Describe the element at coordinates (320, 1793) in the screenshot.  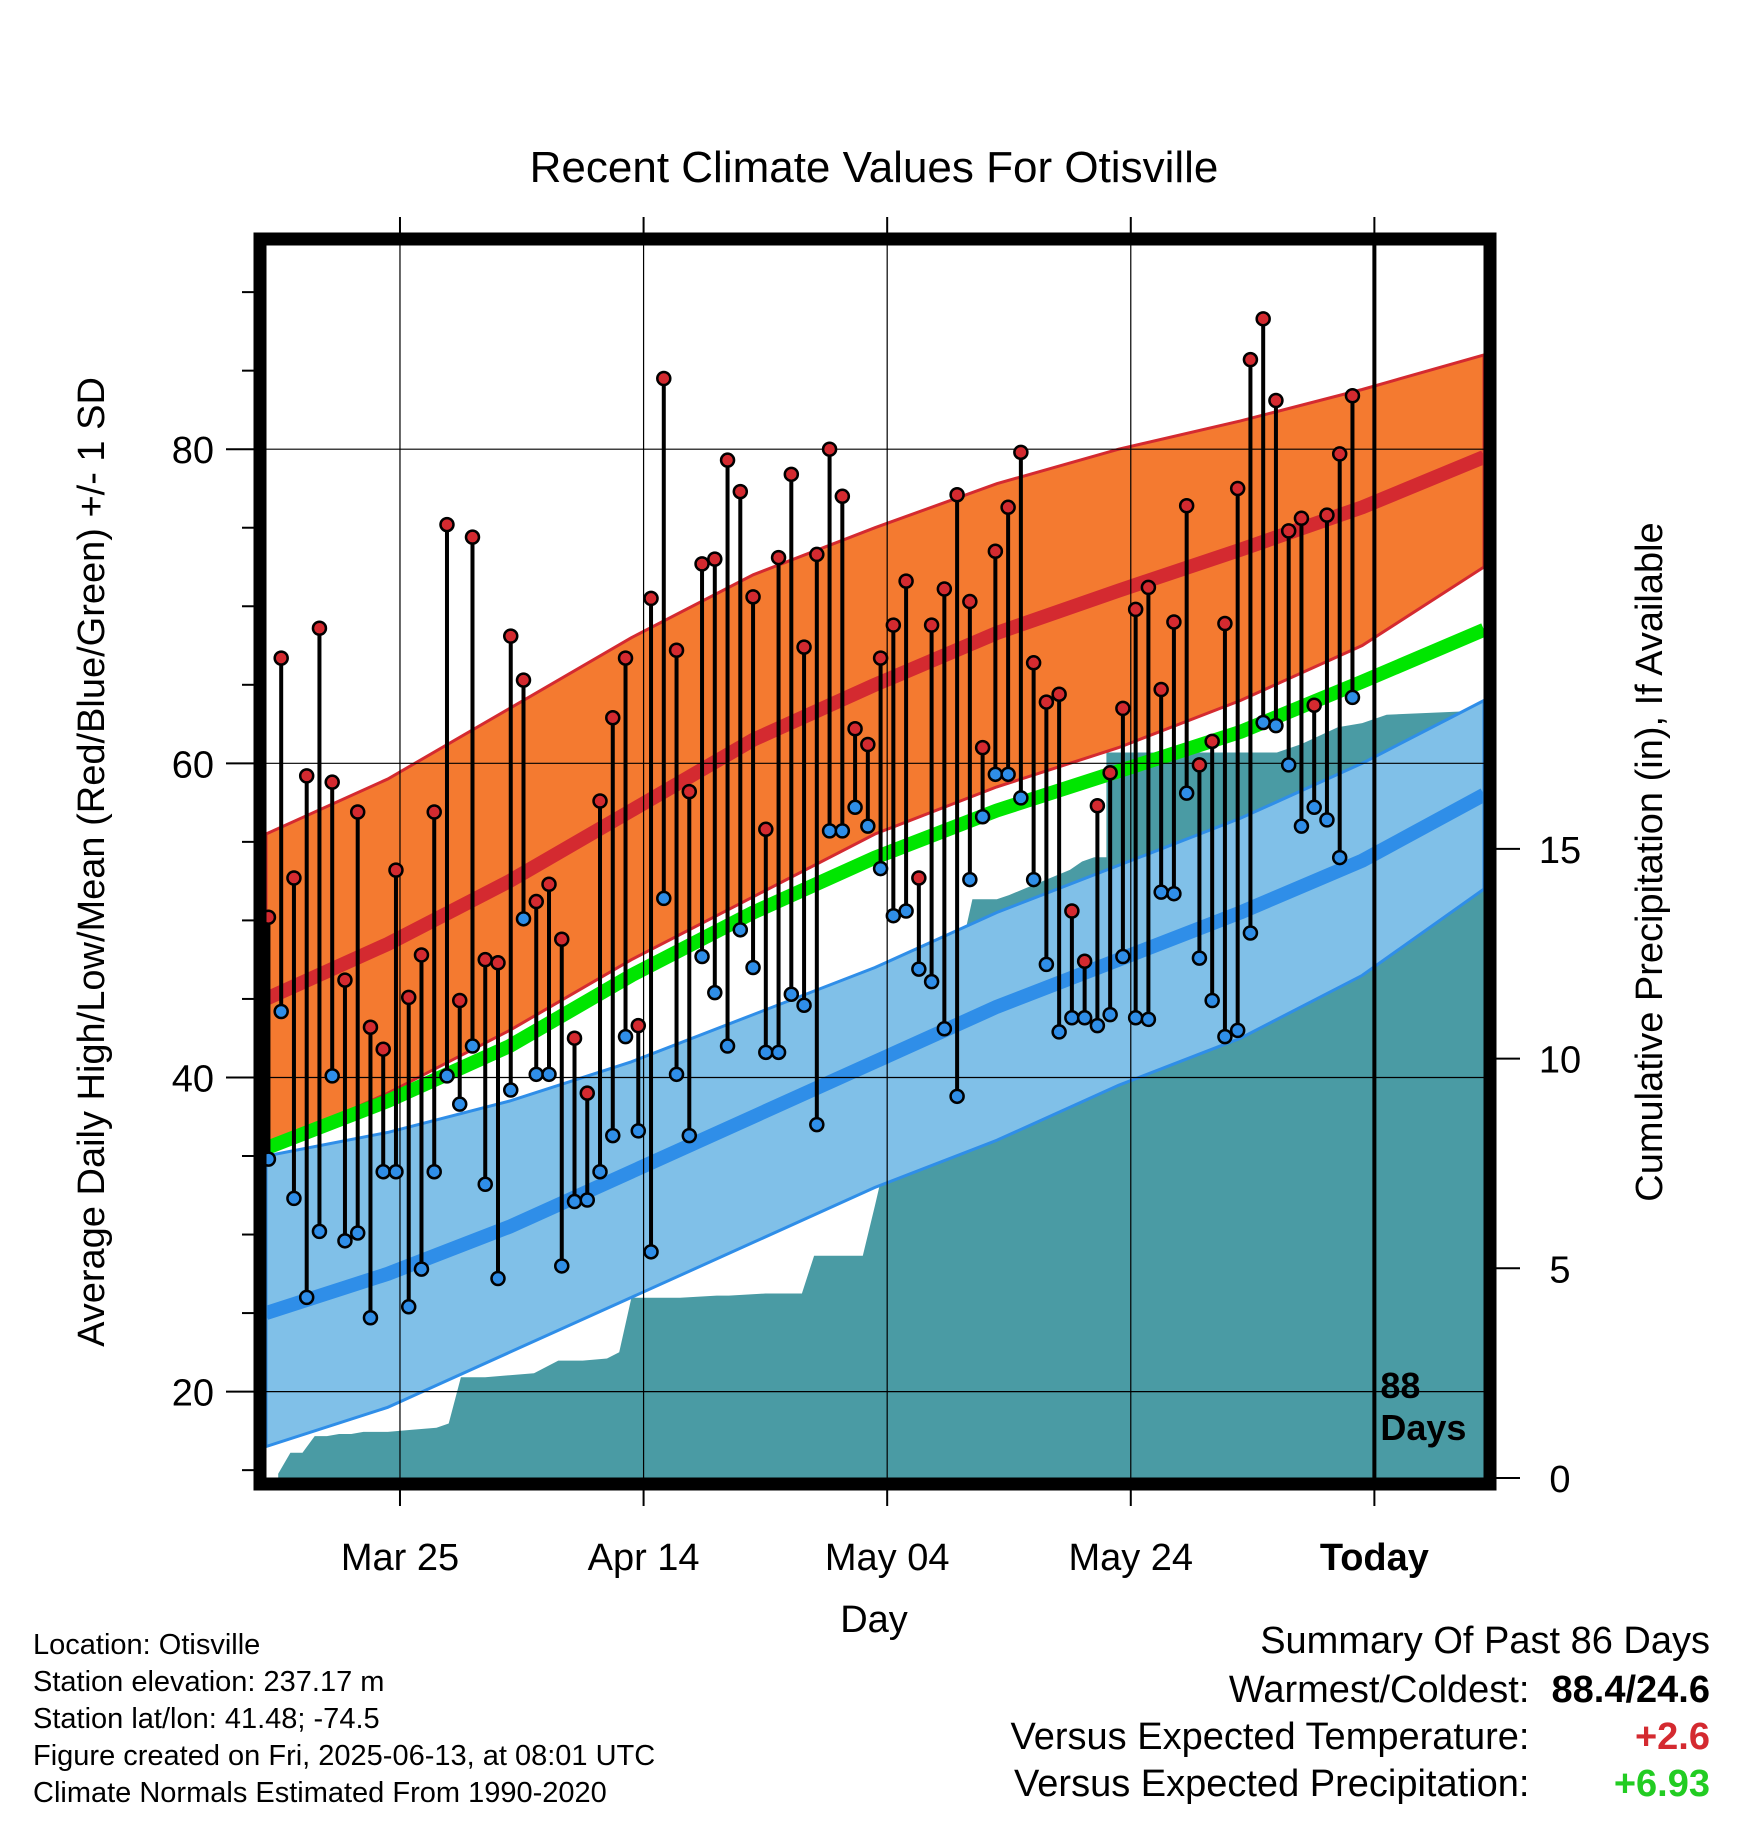
I see `info-normals: Climate Normals Estimated From 1990-2020` at that location.